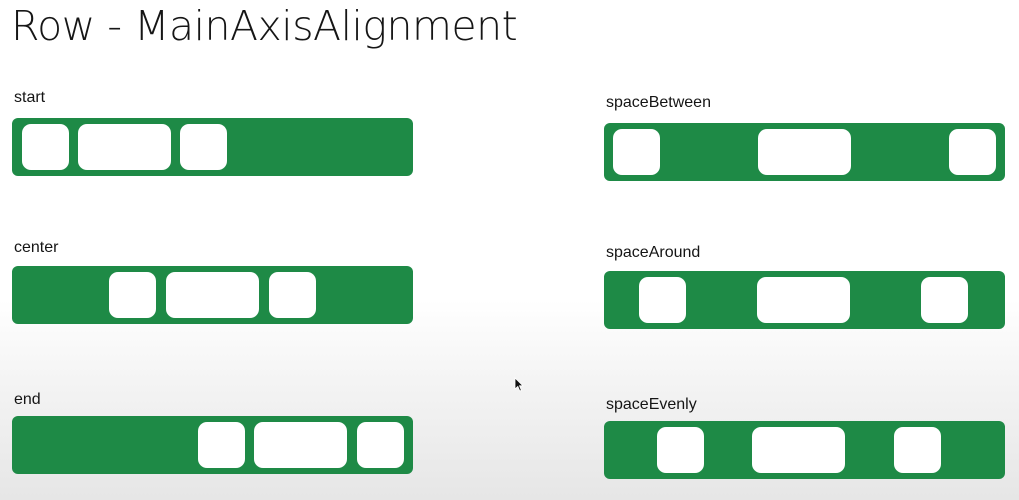 The width and height of the screenshot is (1019, 500). I want to click on row-center, so click(212, 295).